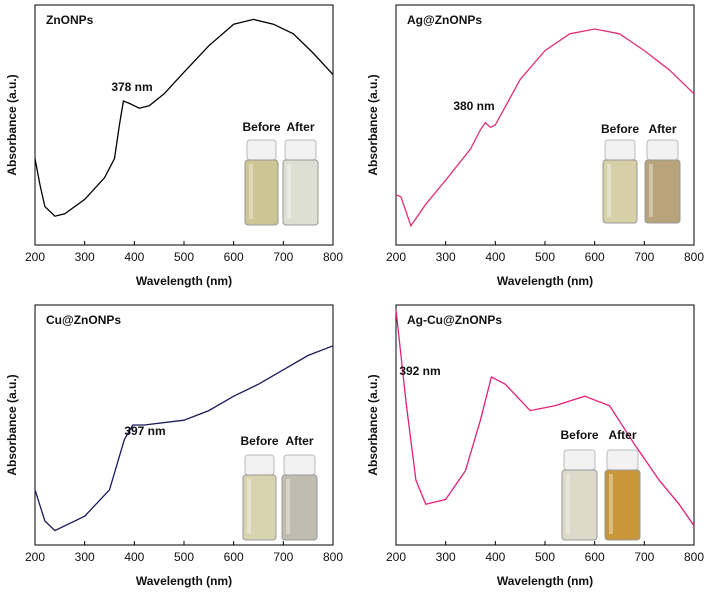 The height and width of the screenshot is (605, 709). Describe the element at coordinates (444, 20) in the screenshot. I see `panel-title: Ag@ZnONPs` at that location.